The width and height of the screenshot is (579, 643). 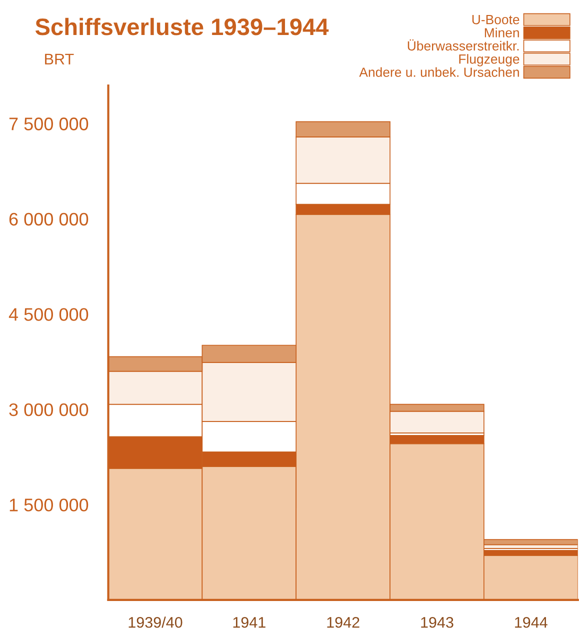 What do you see at coordinates (48, 124) in the screenshot?
I see `y-tick-label: 7 500 000` at bounding box center [48, 124].